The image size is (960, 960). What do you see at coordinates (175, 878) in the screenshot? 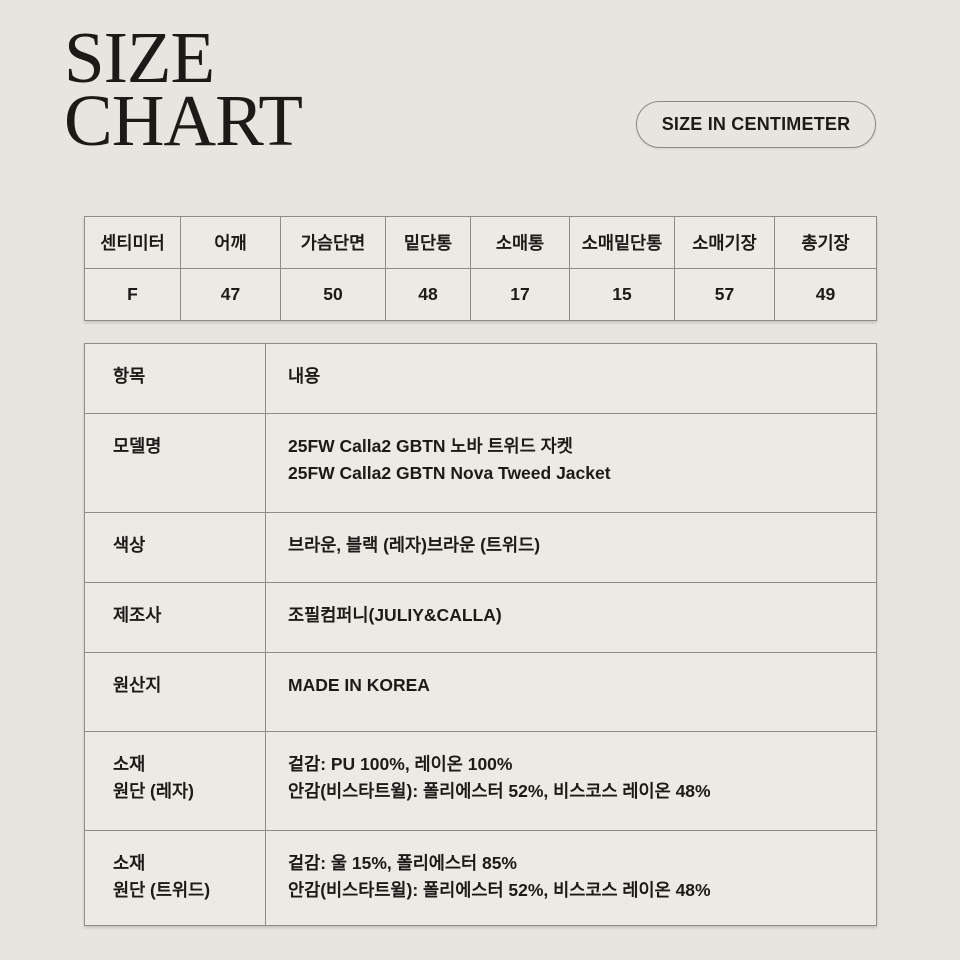
I see `info-row-label: 소재 원단 (트위드)` at bounding box center [175, 878].